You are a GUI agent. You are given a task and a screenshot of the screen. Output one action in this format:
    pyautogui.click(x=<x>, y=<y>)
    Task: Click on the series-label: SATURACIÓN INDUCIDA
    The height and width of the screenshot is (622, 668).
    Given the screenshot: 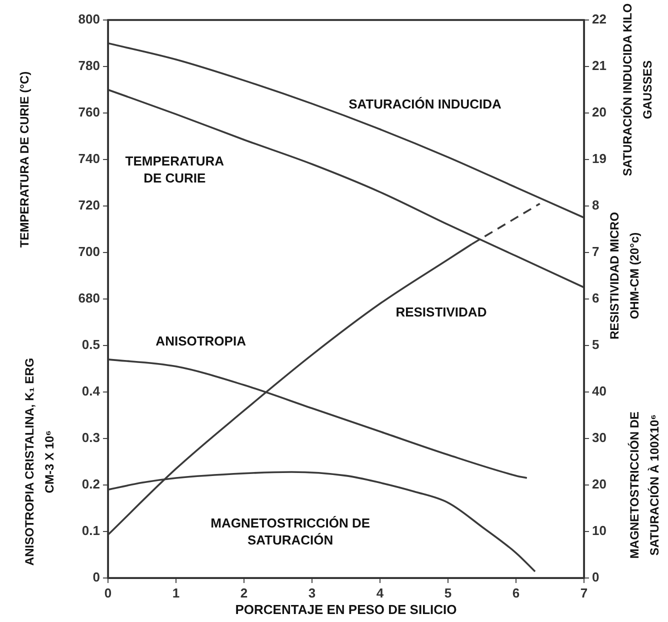 What is the action you would take?
    pyautogui.click(x=425, y=104)
    